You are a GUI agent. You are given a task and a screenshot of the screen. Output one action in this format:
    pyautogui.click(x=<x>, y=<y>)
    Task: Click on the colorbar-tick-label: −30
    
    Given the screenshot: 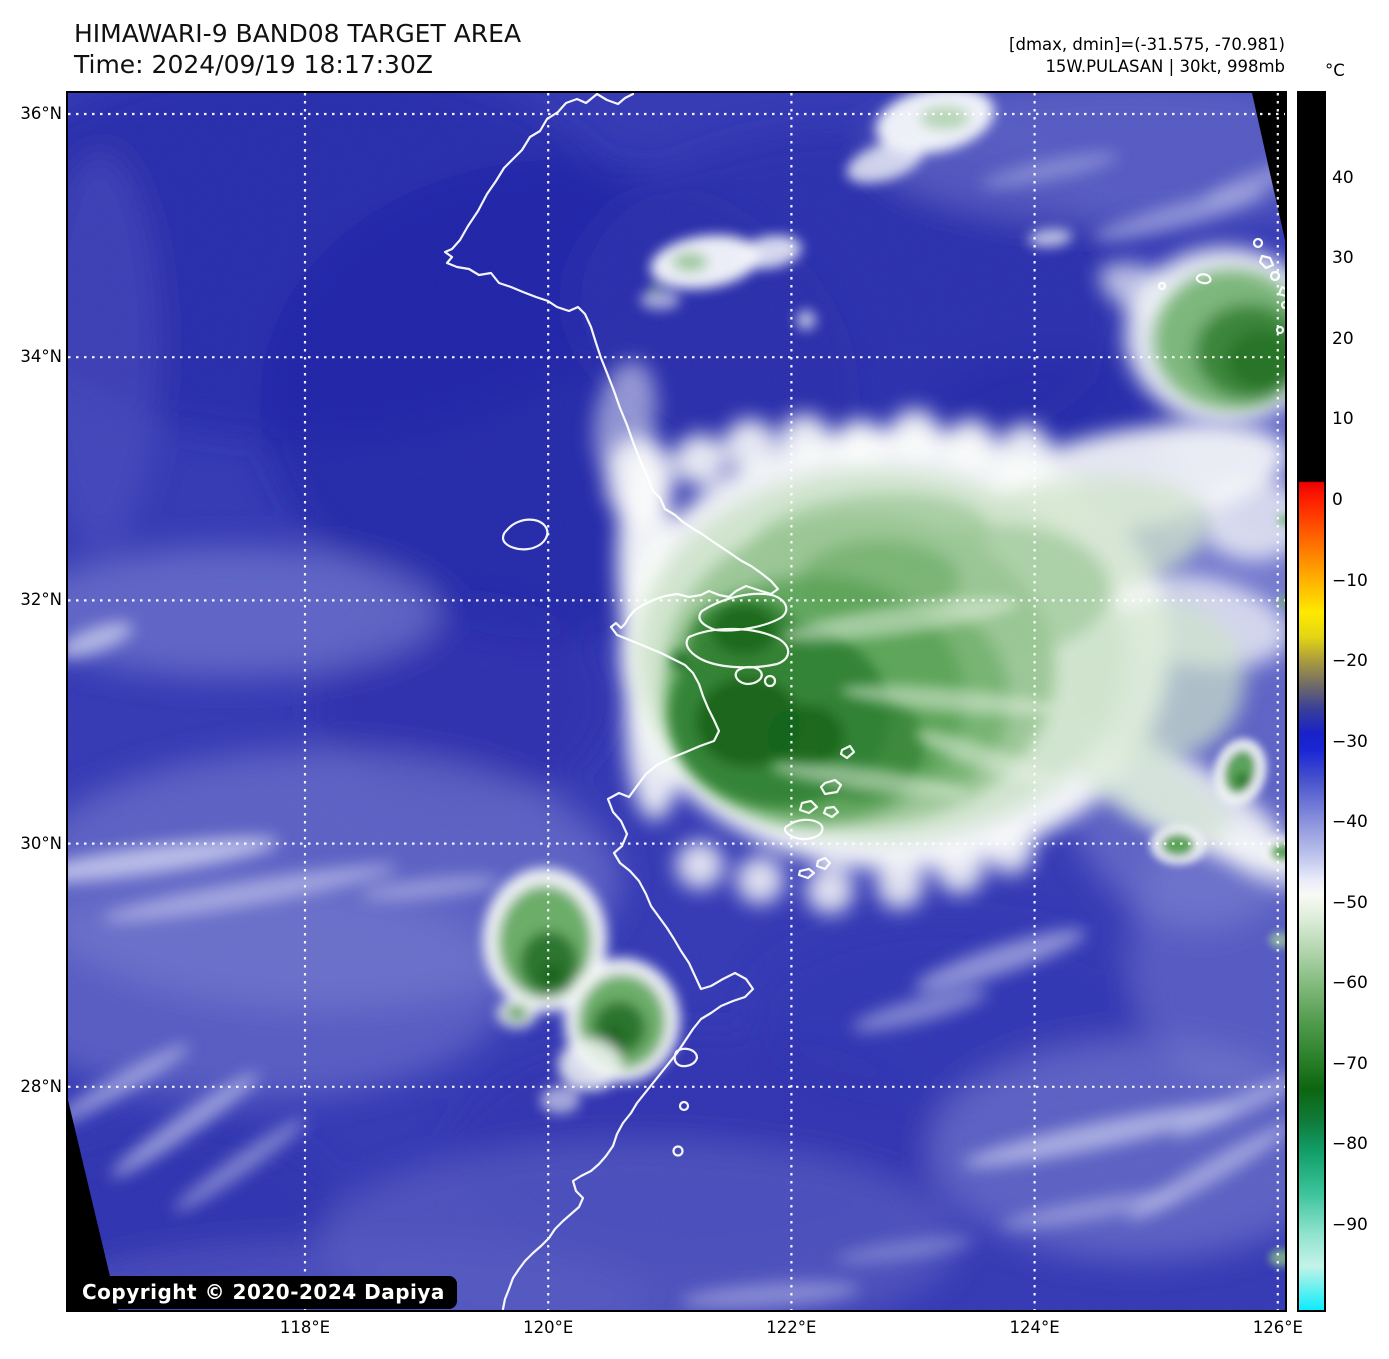 What is the action you would take?
    pyautogui.click(x=1350, y=741)
    